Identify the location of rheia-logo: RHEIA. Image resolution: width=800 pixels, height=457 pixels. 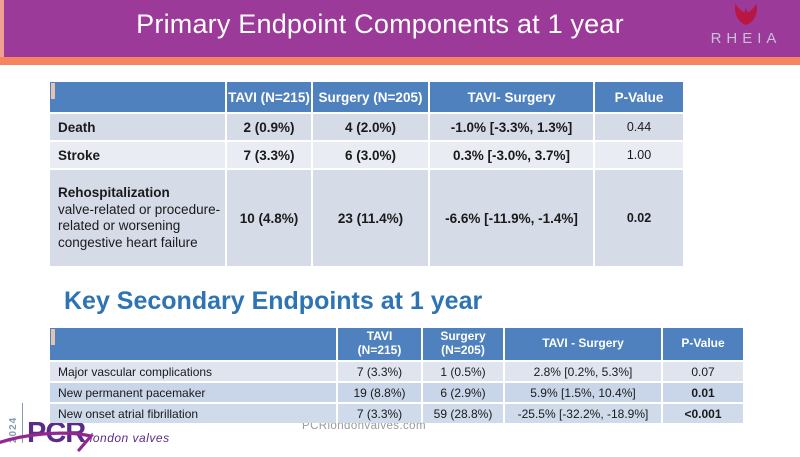
(746, 24).